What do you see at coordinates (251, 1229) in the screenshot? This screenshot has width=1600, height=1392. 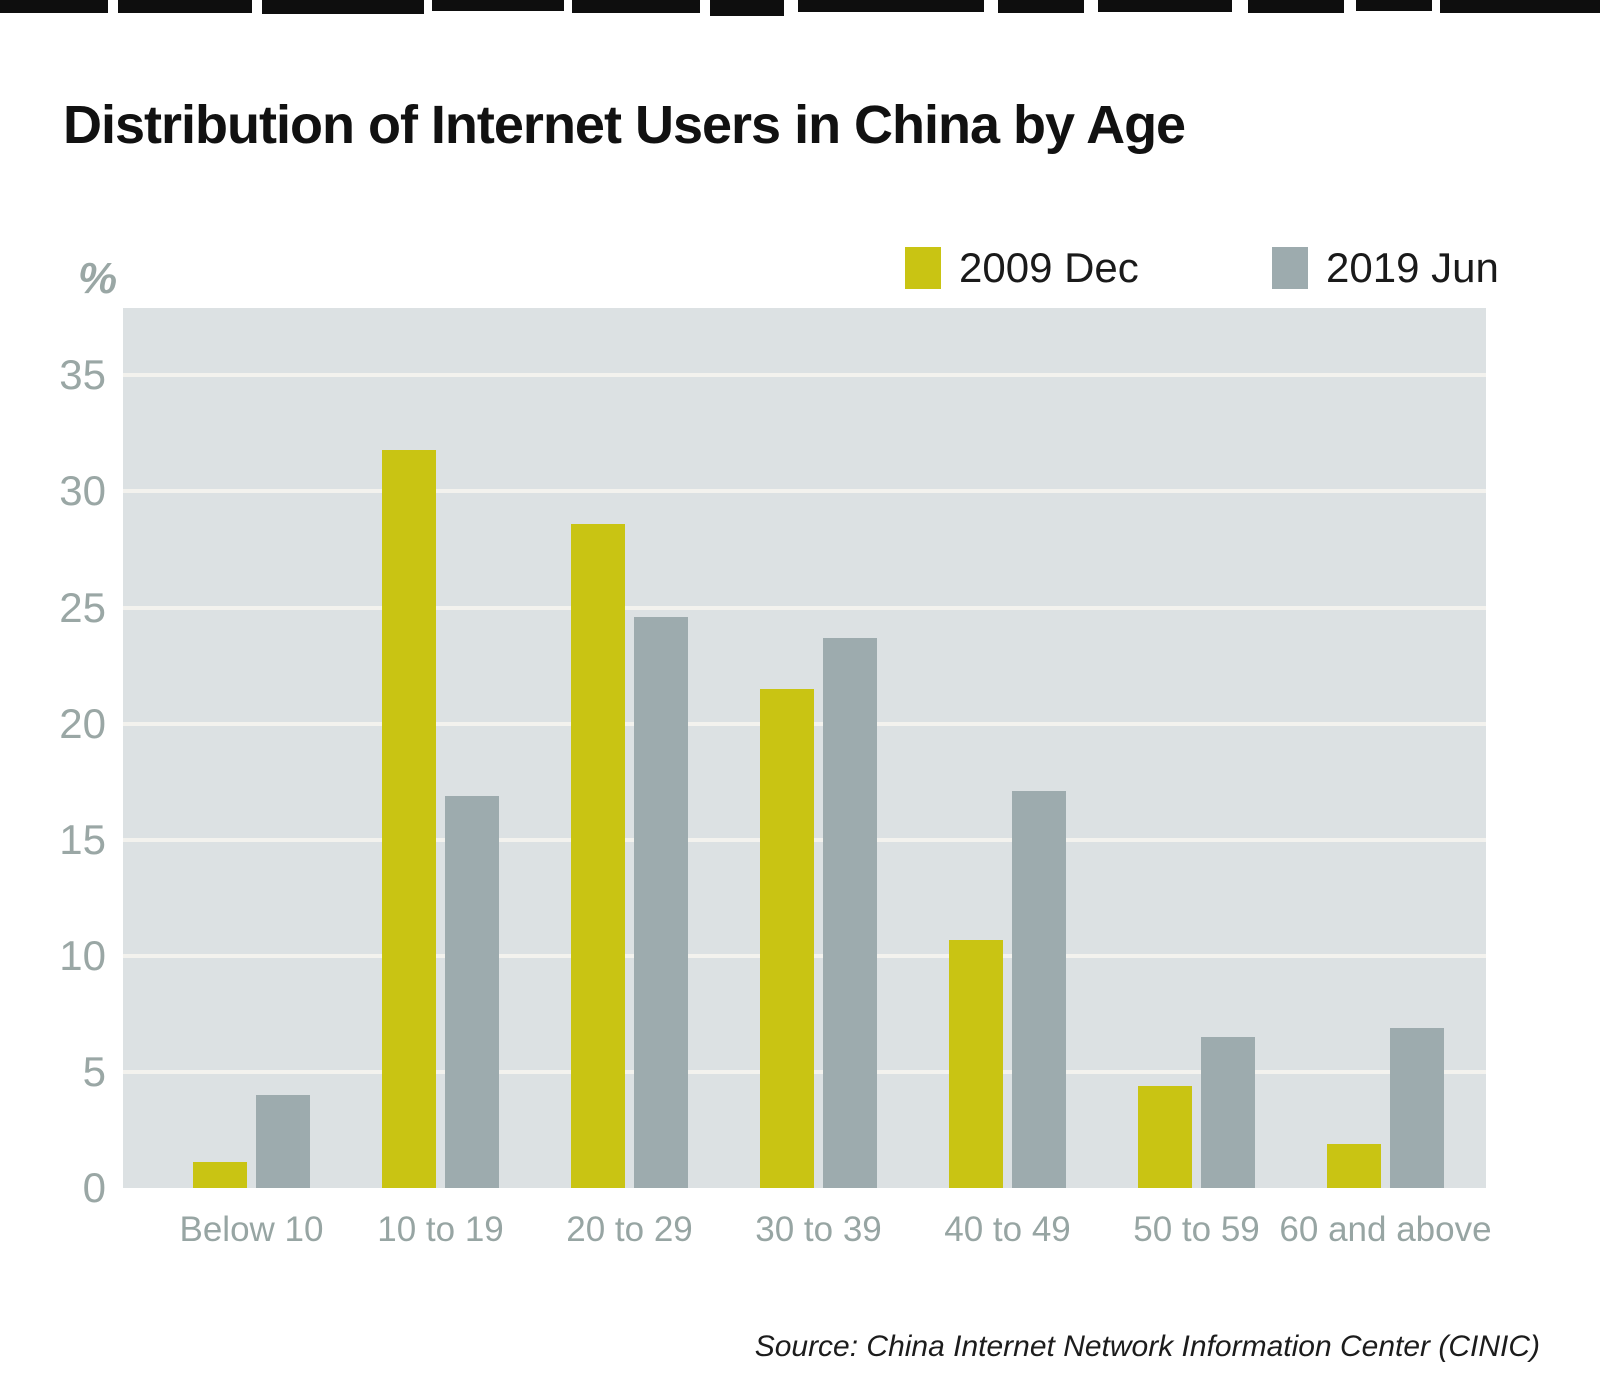 I see `x-axis-label-below-10: Below 10` at bounding box center [251, 1229].